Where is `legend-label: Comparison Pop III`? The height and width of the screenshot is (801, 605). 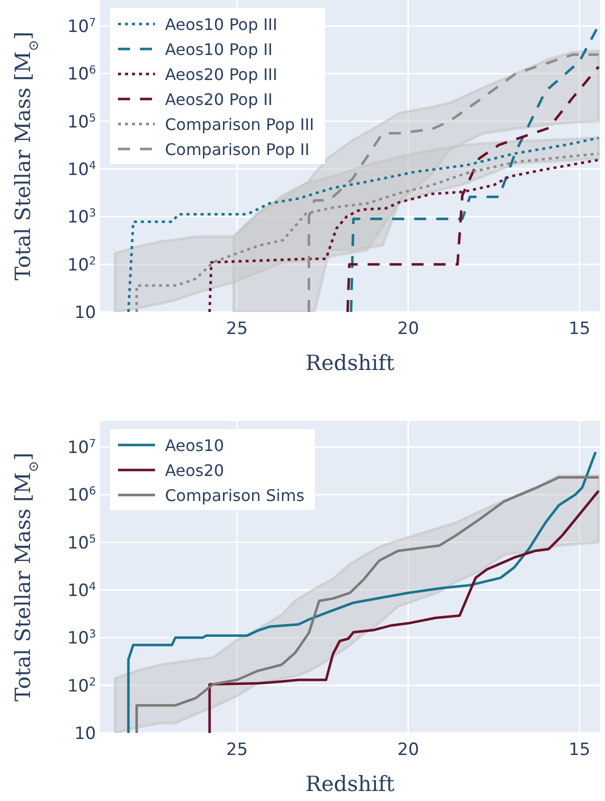 legend-label: Comparison Pop III is located at coordinates (239, 124).